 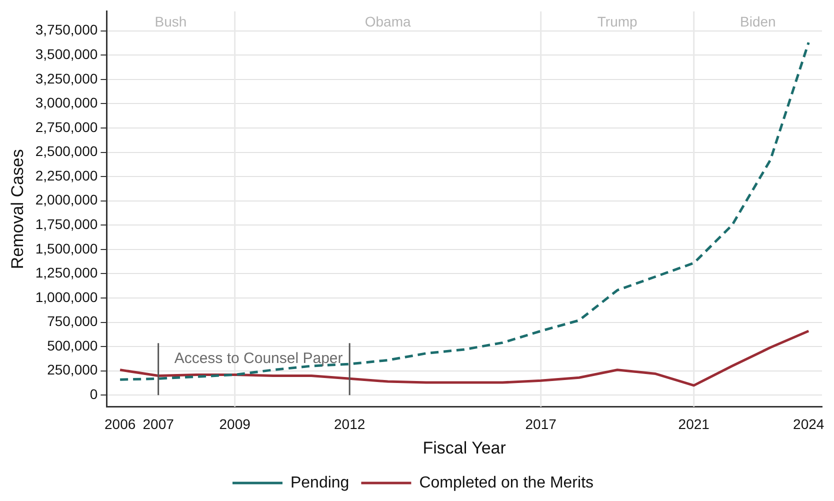 What do you see at coordinates (66, 78) in the screenshot?
I see `y-tick-label: 3,250,000` at bounding box center [66, 78].